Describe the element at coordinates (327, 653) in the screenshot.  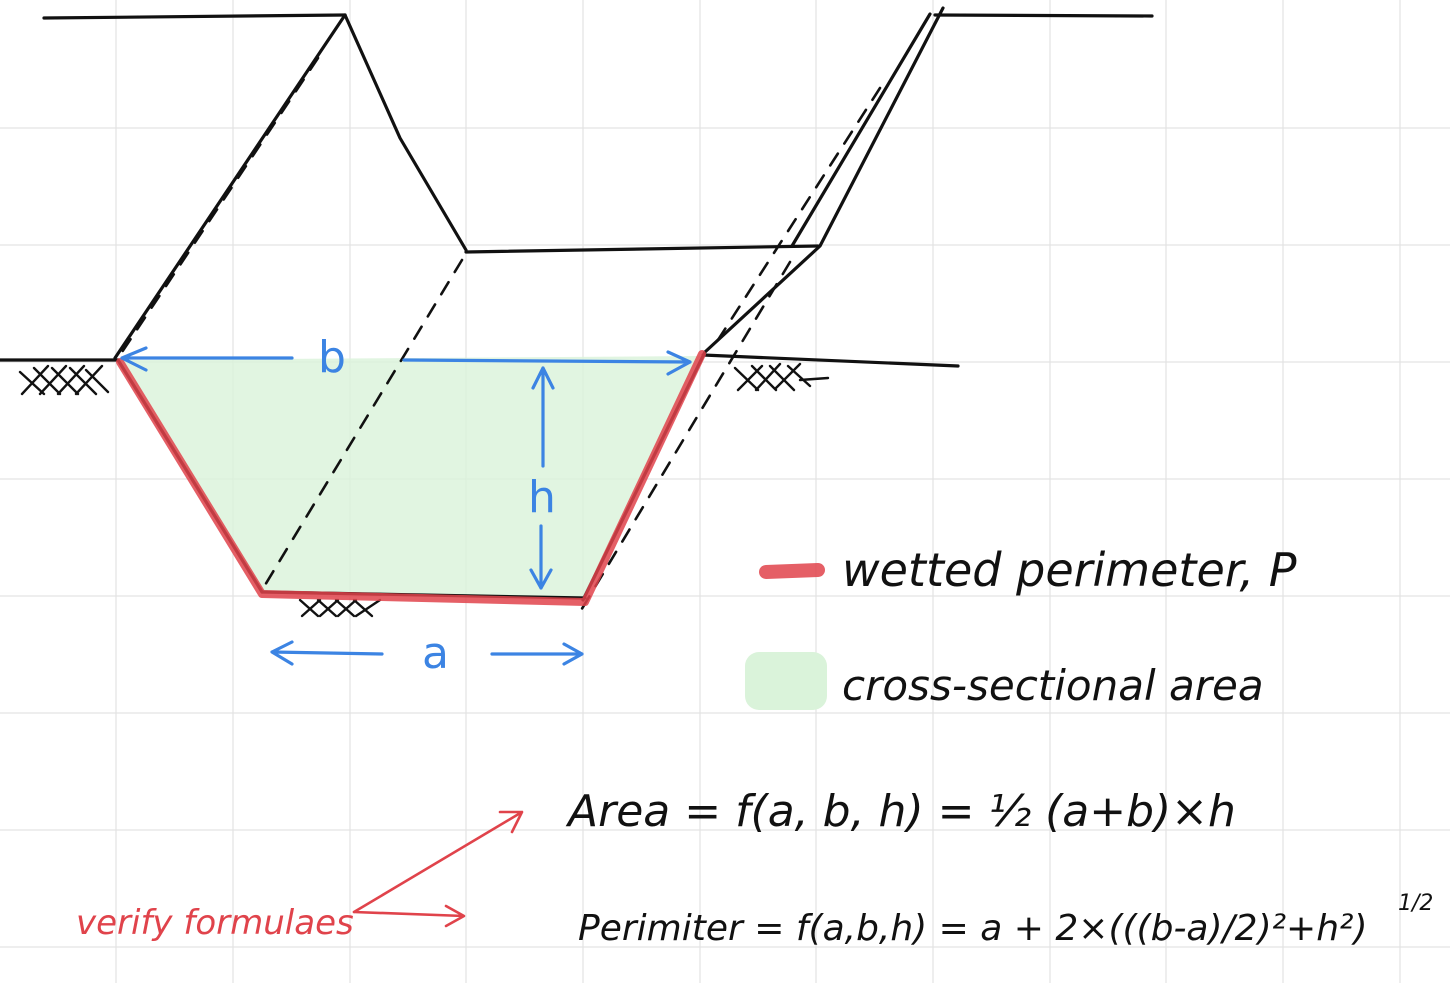
I see `a-arrow-left` at that location.